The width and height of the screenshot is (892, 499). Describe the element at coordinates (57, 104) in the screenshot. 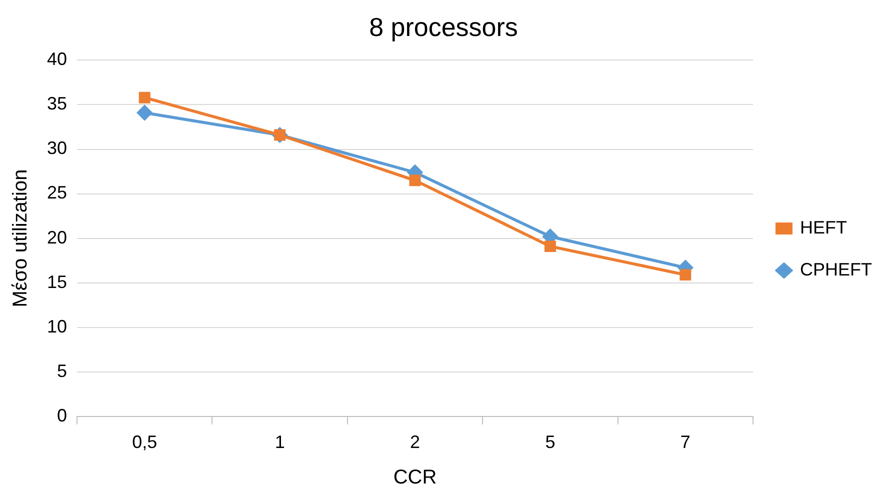

I see `y-tick-label: 35` at that location.